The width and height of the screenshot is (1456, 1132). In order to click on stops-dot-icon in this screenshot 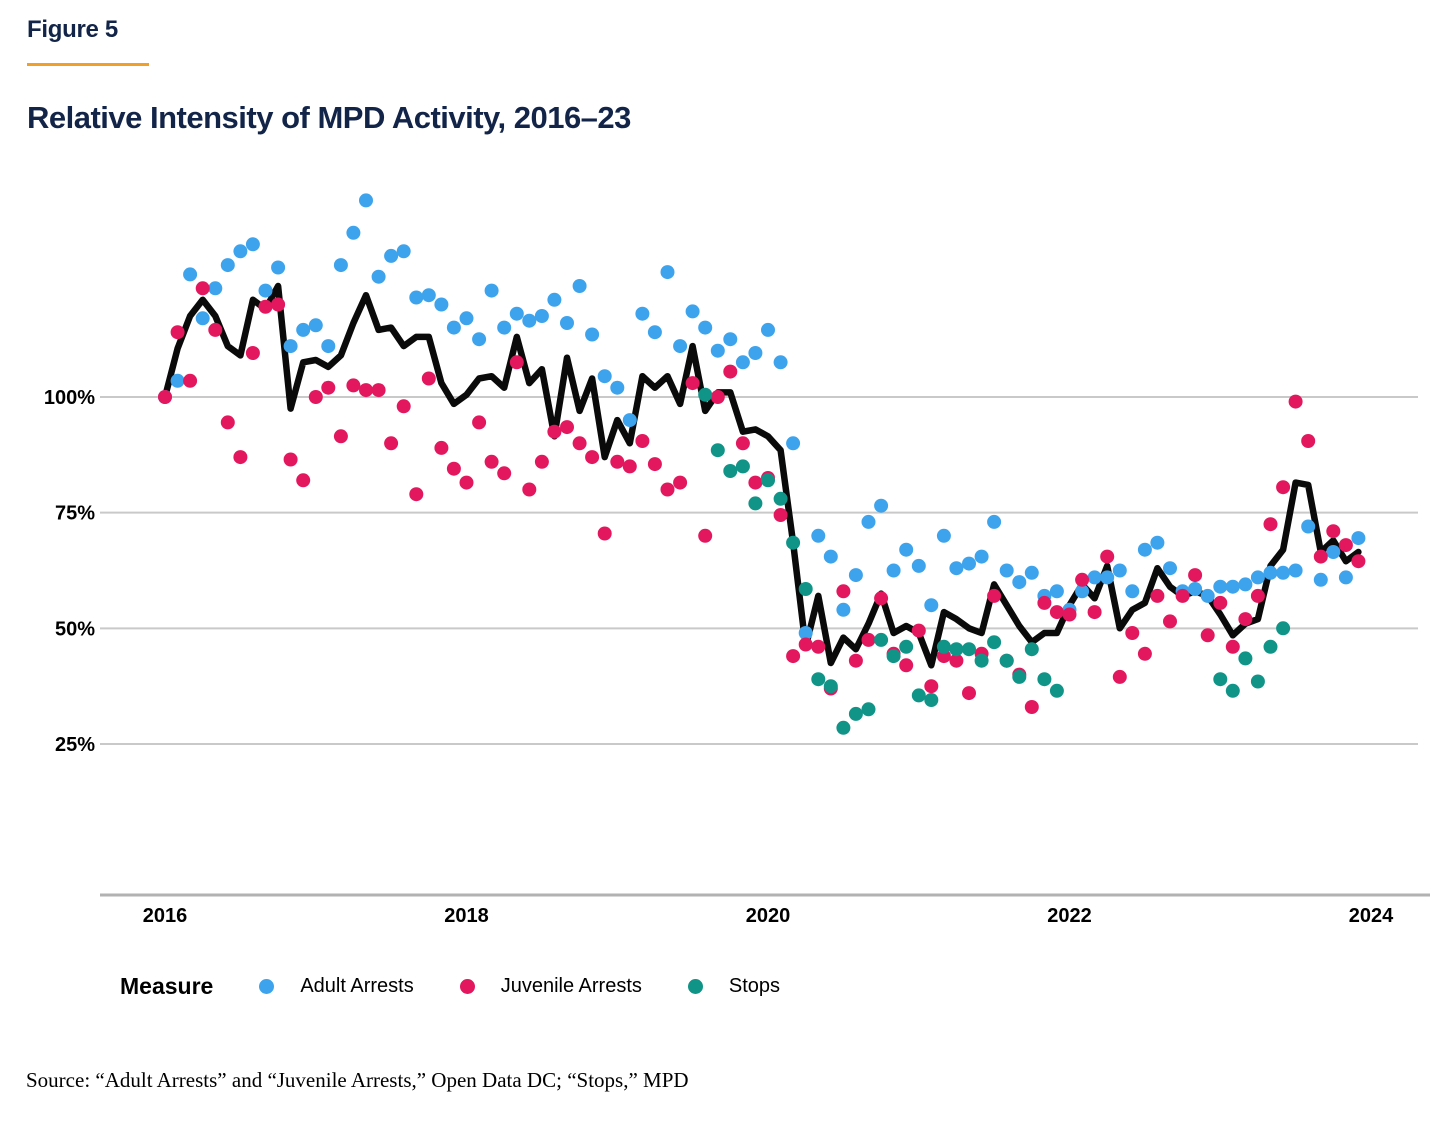, I will do `click(695, 986)`.